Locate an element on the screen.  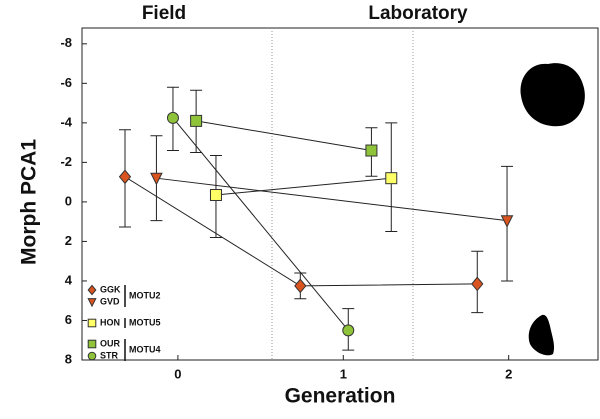
legend-group-label: MOTU4 is located at coordinates (145, 349).